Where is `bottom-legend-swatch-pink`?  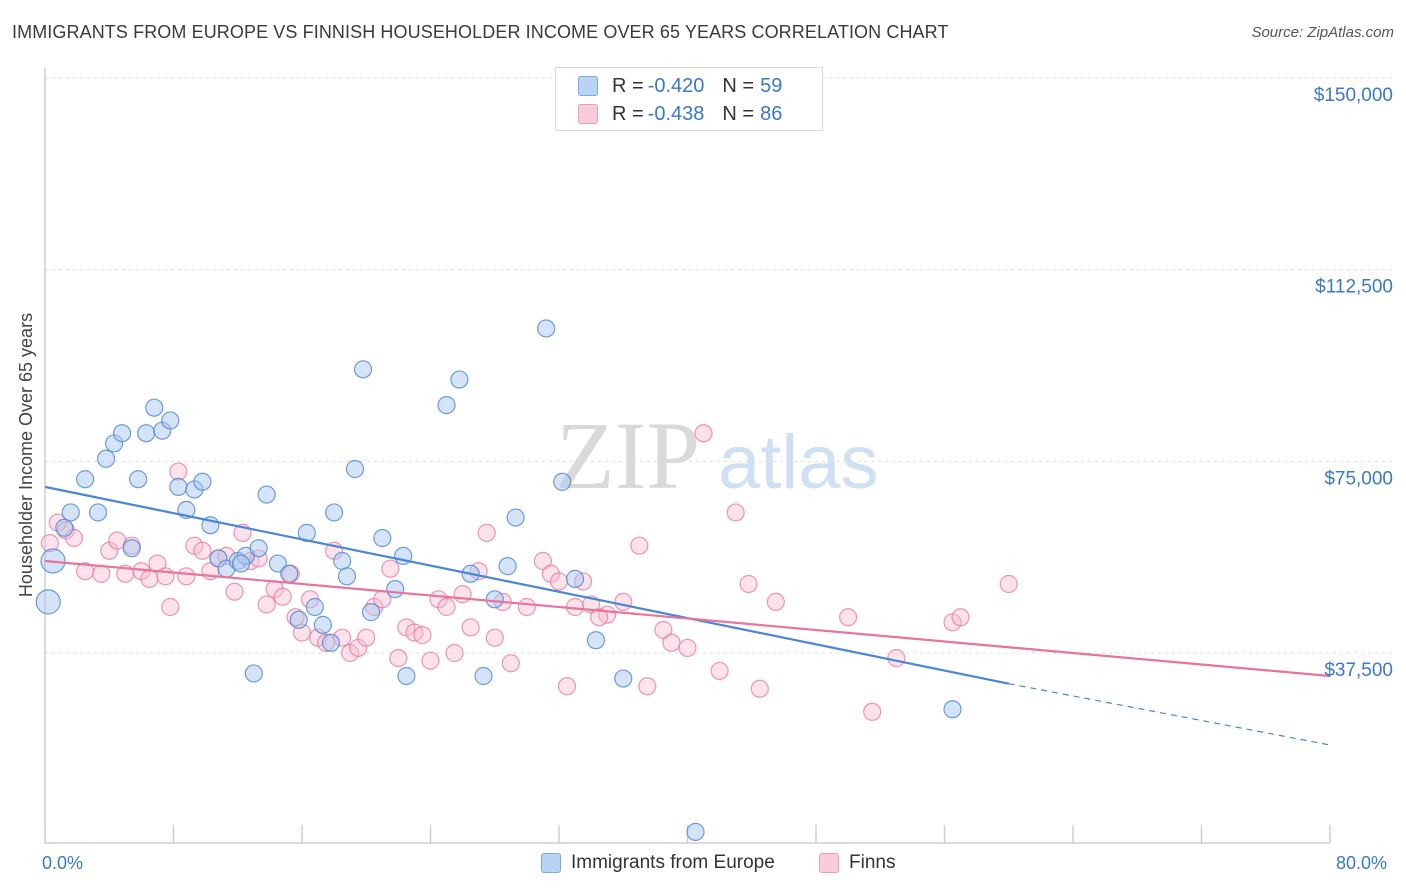 bottom-legend-swatch-pink is located at coordinates (829, 863).